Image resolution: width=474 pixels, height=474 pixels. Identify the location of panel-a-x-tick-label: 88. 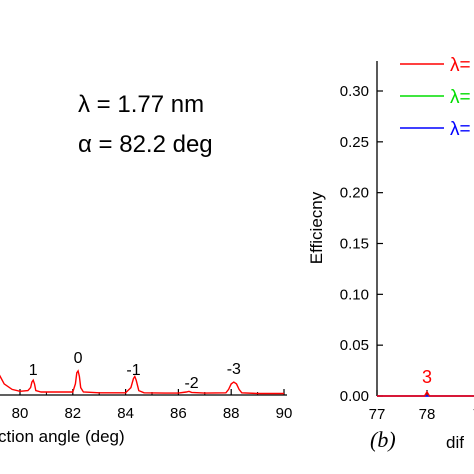
(231, 413).